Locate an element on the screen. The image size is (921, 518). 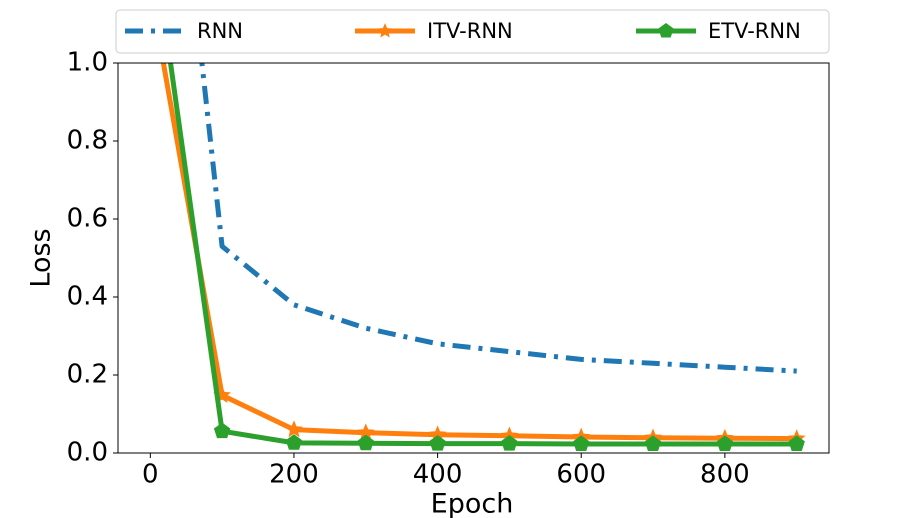
legend-box is located at coordinates (472, 31).